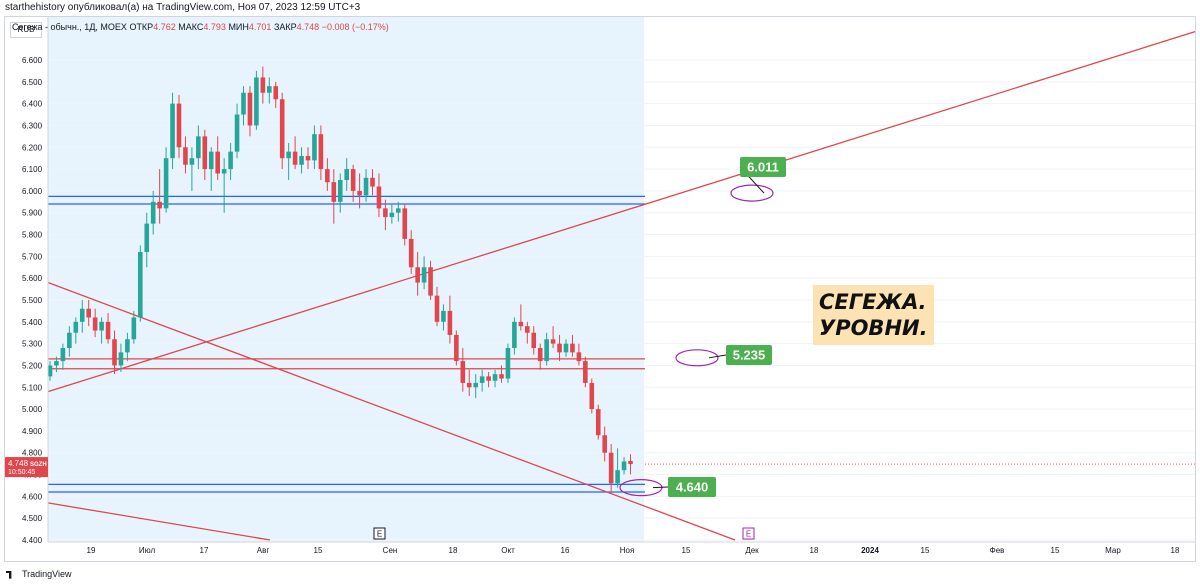 Image resolution: width=1200 pixels, height=584 pixels. I want to click on level-label-text: 4.640, so click(692, 487).